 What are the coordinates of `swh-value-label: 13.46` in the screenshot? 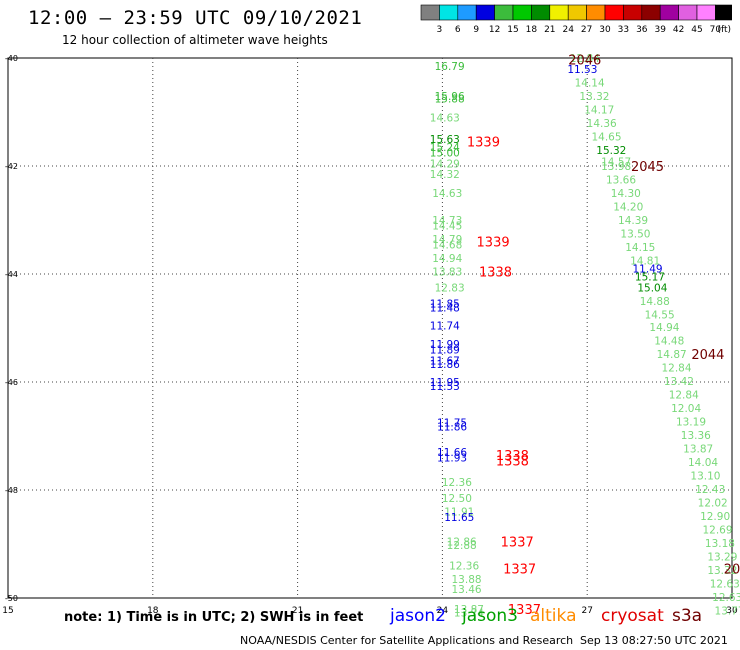 It's located at (467, 590).